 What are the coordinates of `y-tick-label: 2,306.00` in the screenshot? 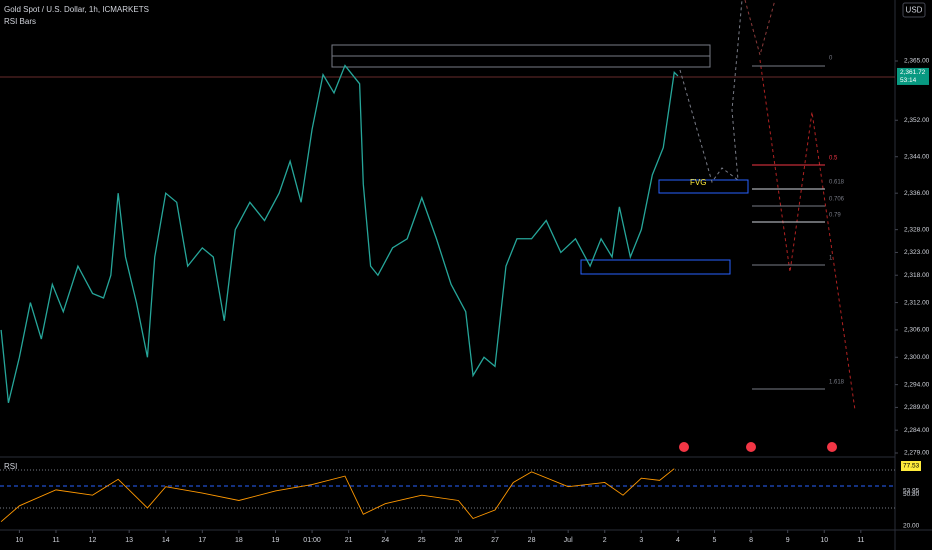 It's located at (917, 330).